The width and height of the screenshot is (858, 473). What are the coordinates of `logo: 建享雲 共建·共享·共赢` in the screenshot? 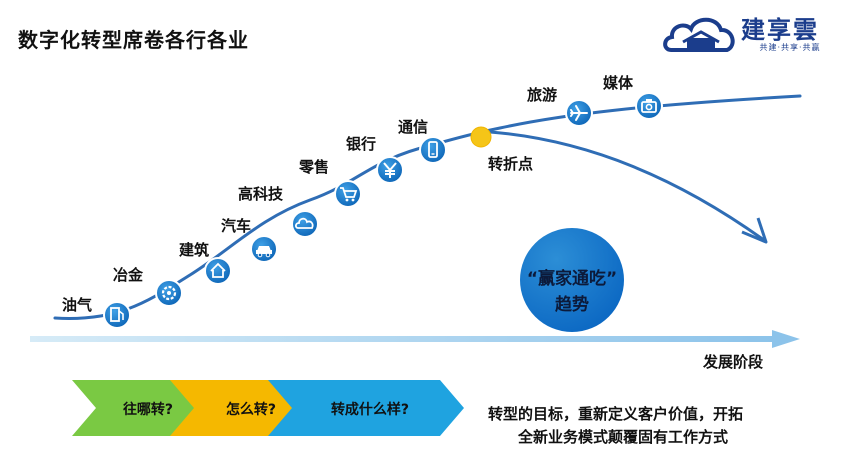 It's located at (751, 33).